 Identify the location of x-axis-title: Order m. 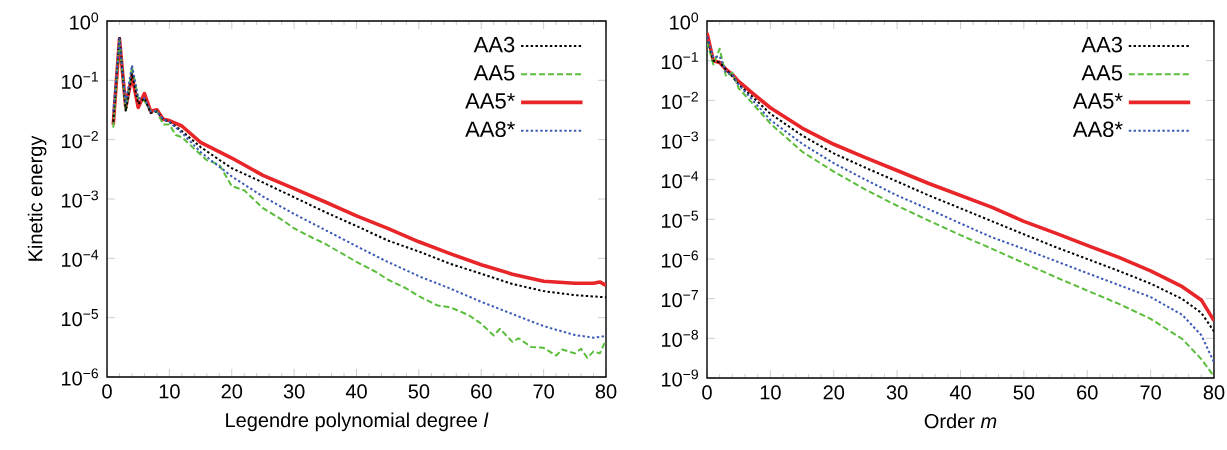
(960, 421).